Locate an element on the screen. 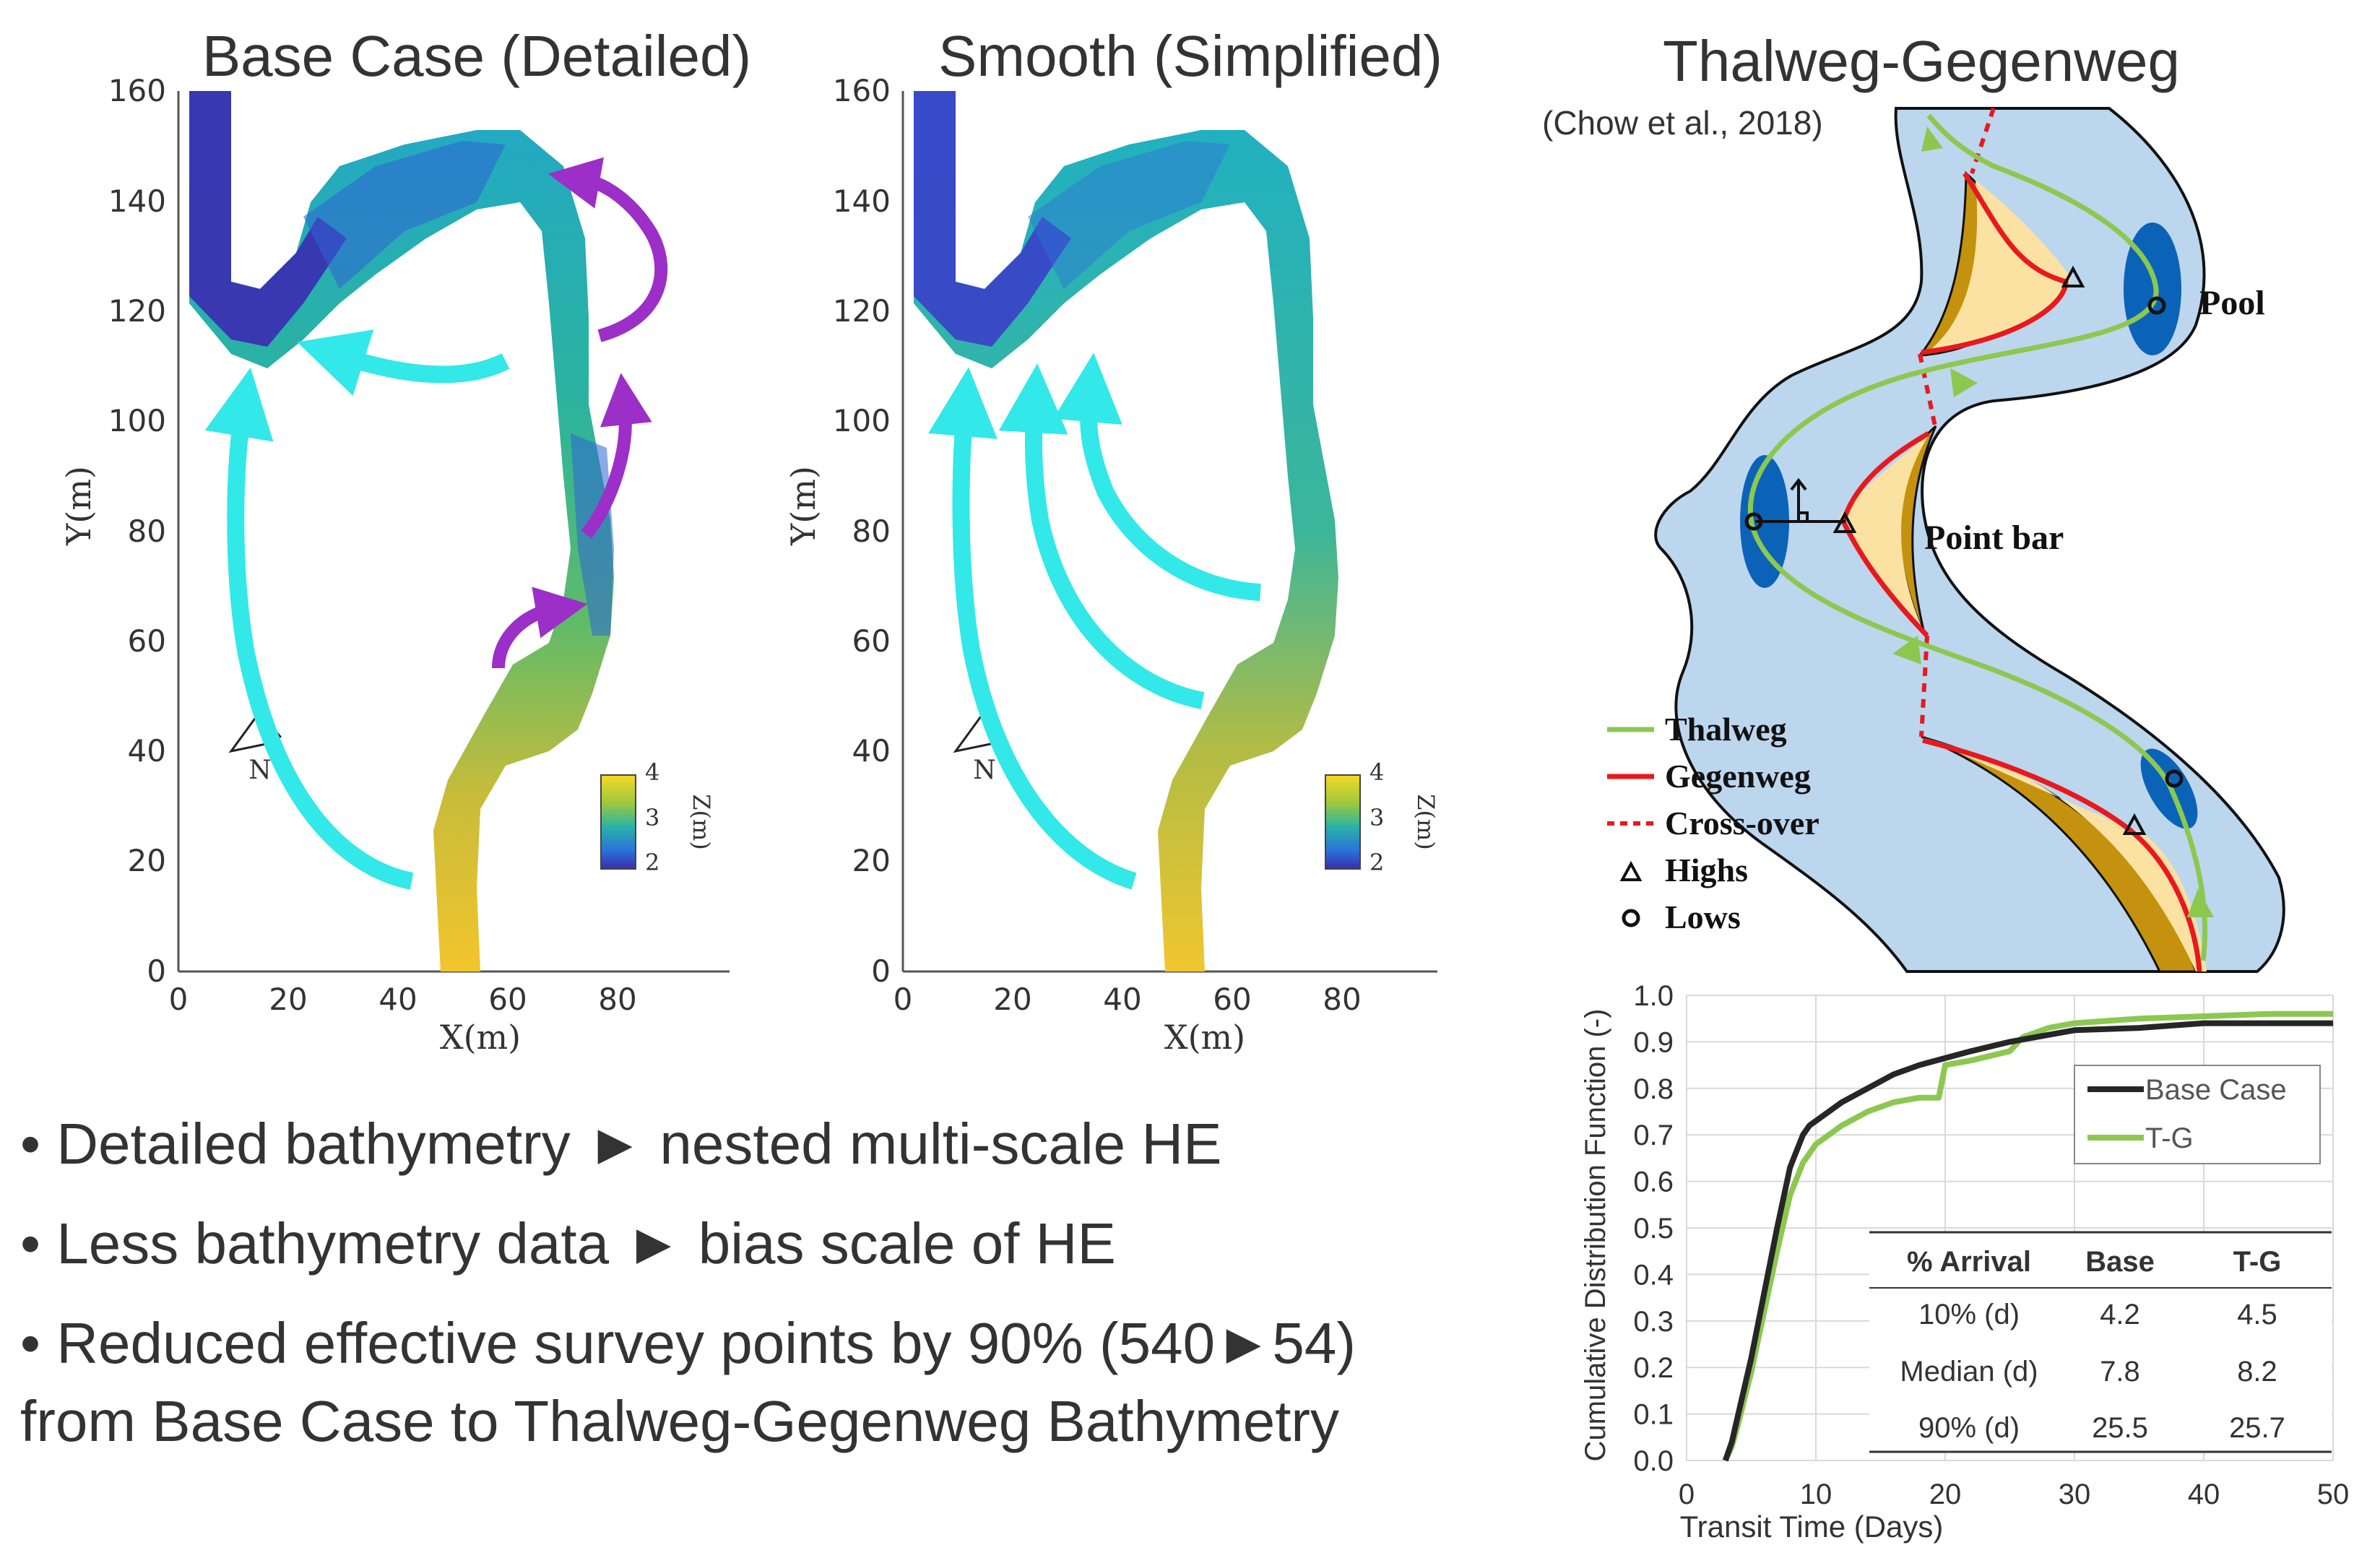  base-x-tick-20: 20 is located at coordinates (288, 999).